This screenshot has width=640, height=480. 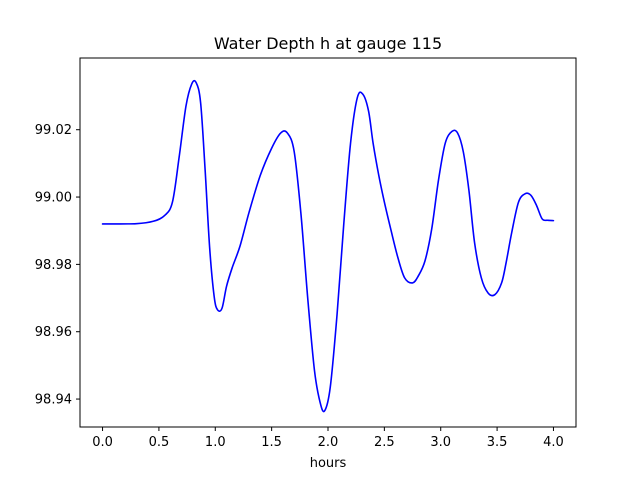 I want to click on x-tick-label: 2.5, so click(x=384, y=442).